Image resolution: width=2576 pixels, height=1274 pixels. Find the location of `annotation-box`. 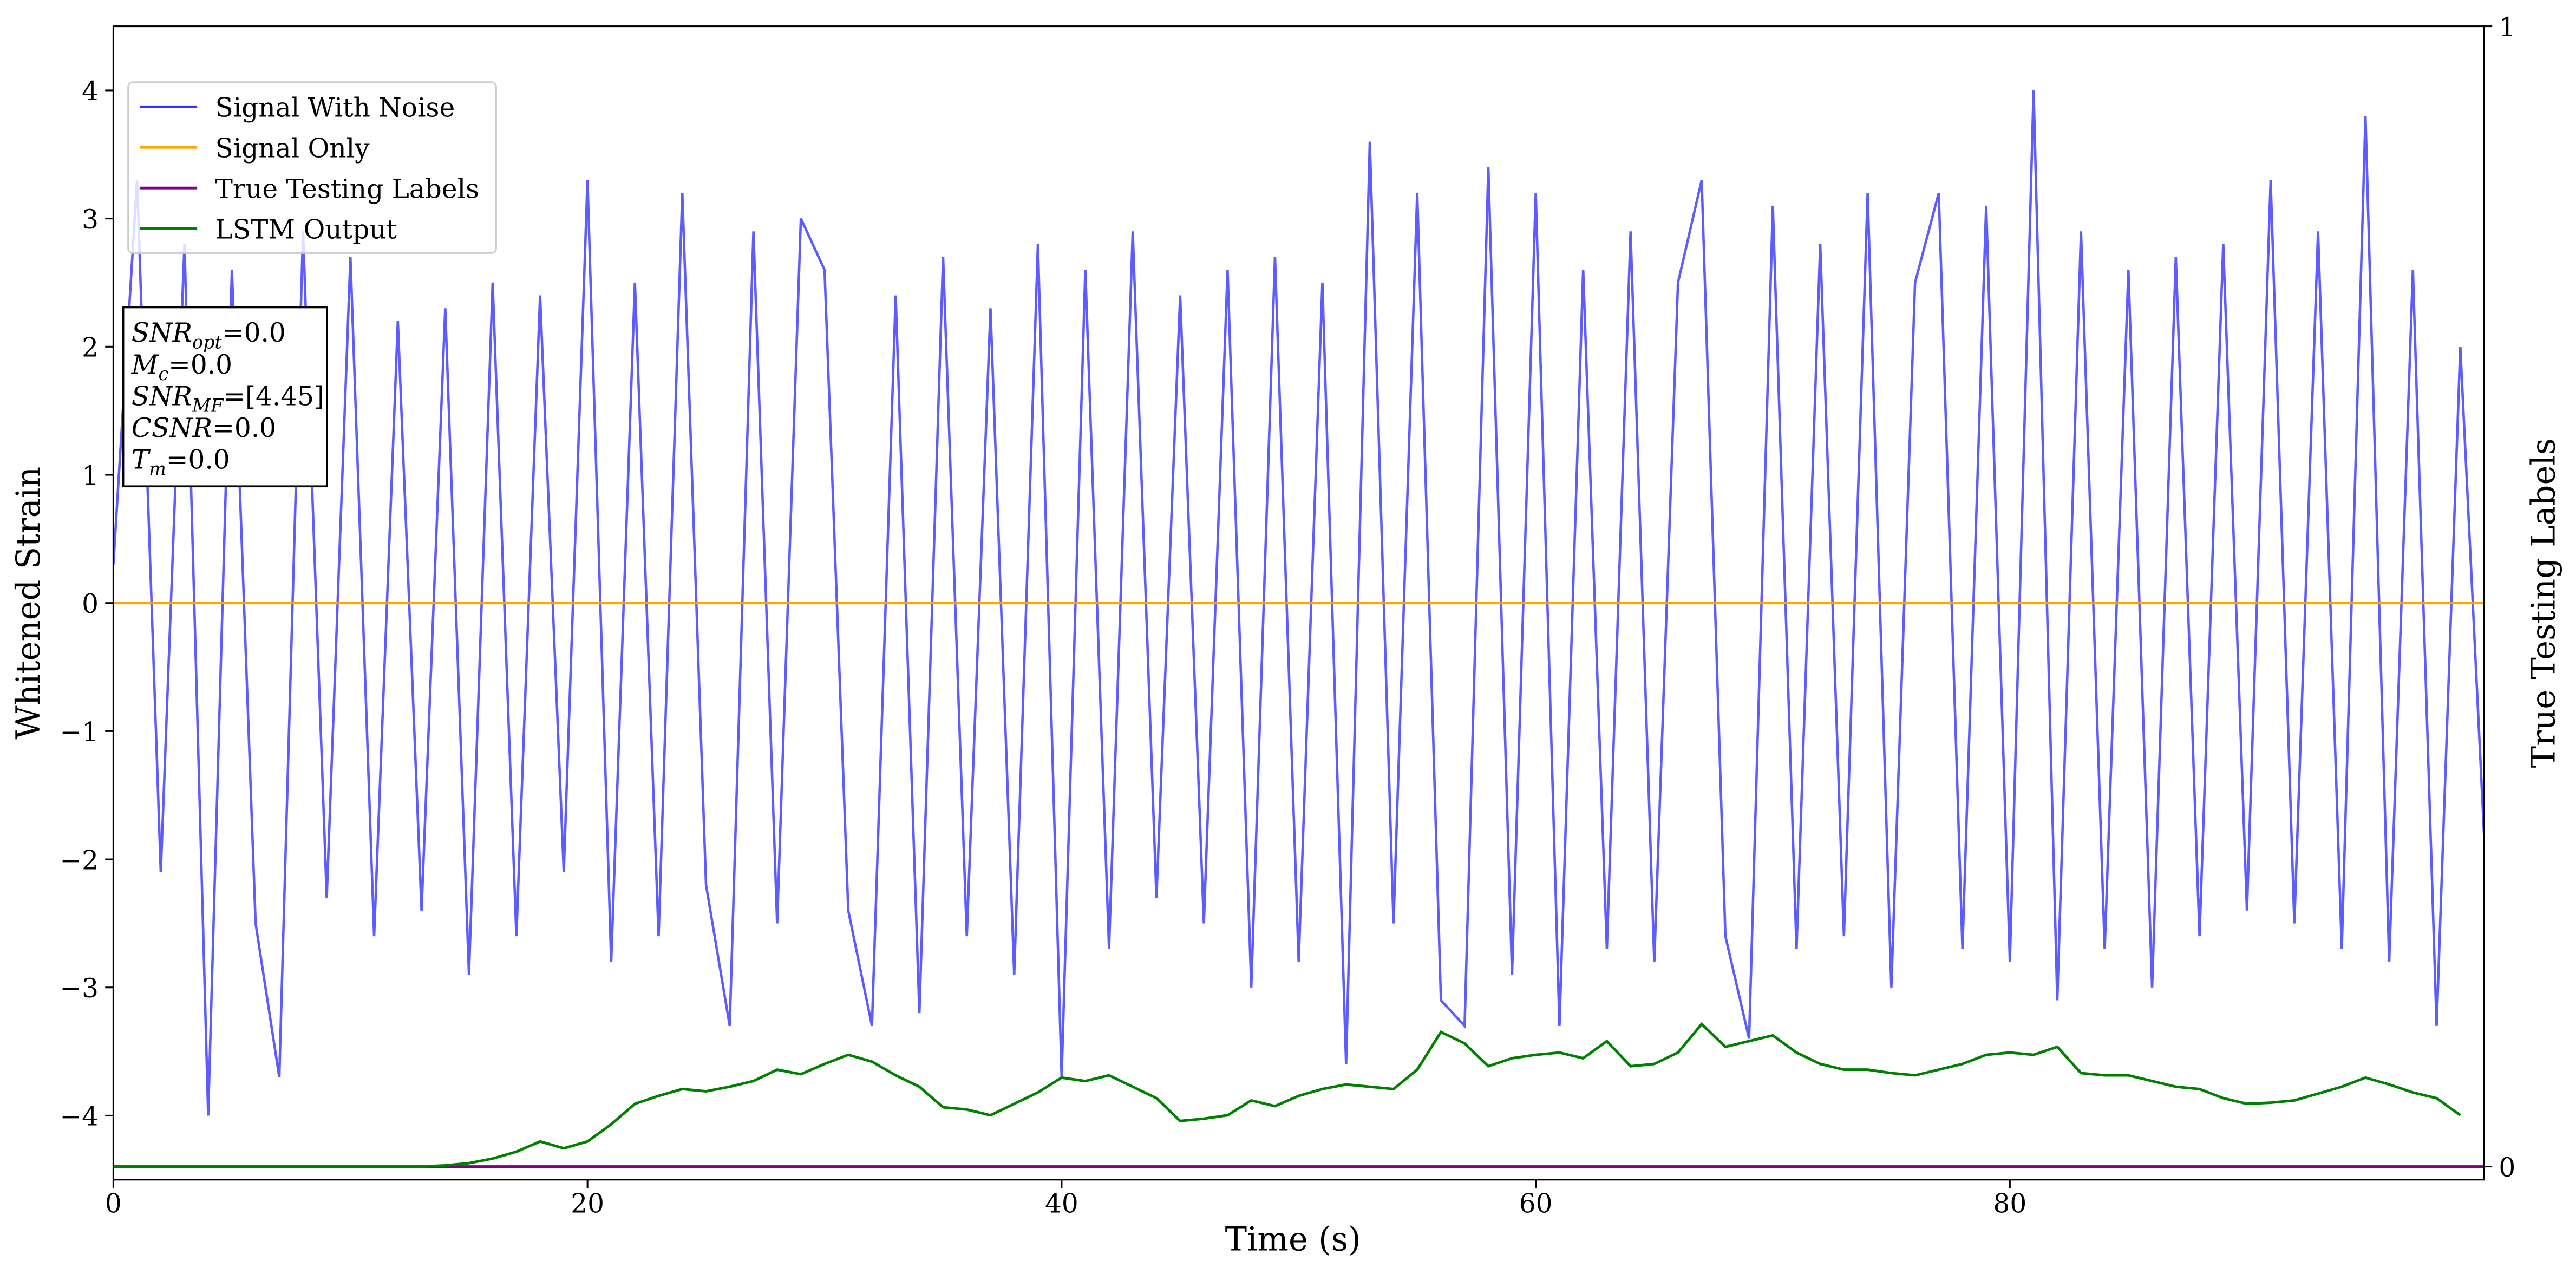

annotation-box is located at coordinates (225, 397).